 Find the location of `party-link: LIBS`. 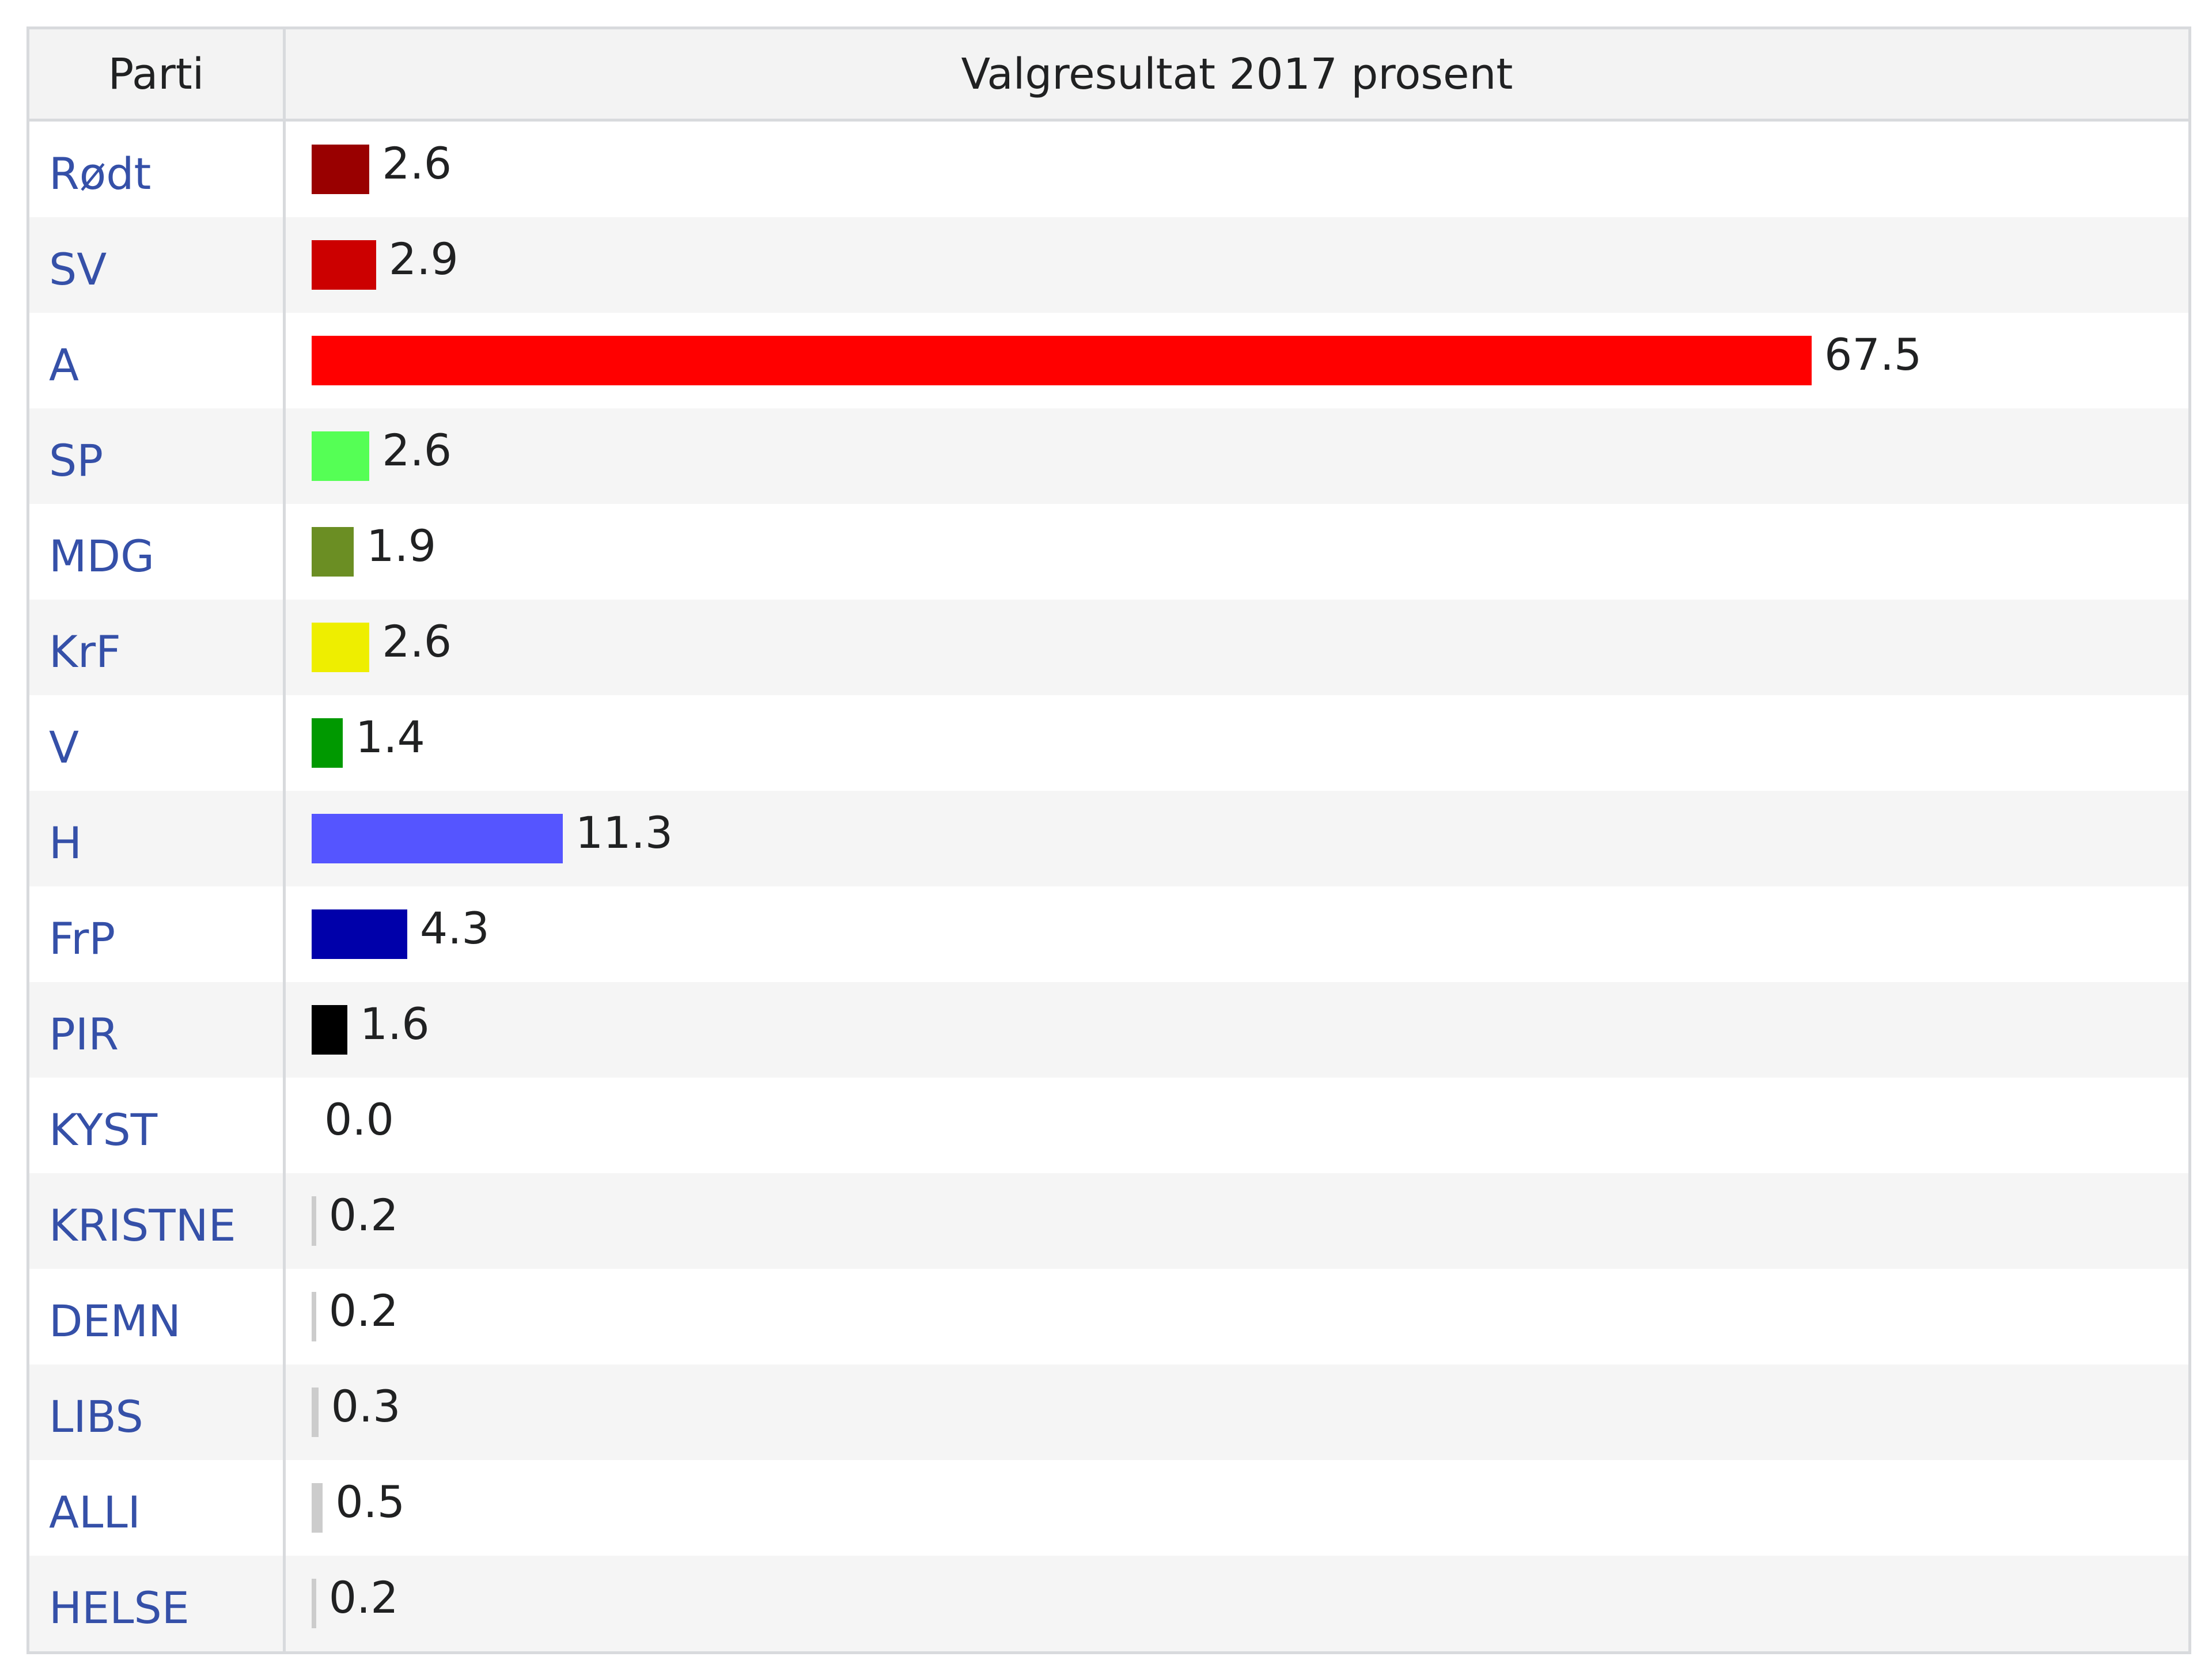

party-link: LIBS is located at coordinates (157, 1412).